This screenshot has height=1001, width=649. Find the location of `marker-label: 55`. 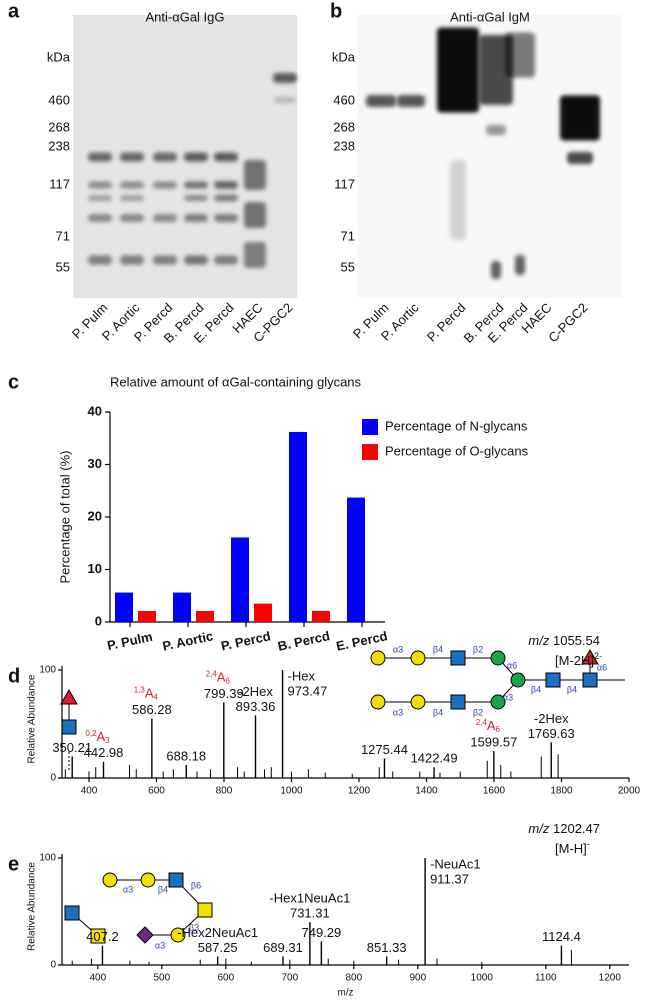

marker-label: 55 is located at coordinates (63, 266).